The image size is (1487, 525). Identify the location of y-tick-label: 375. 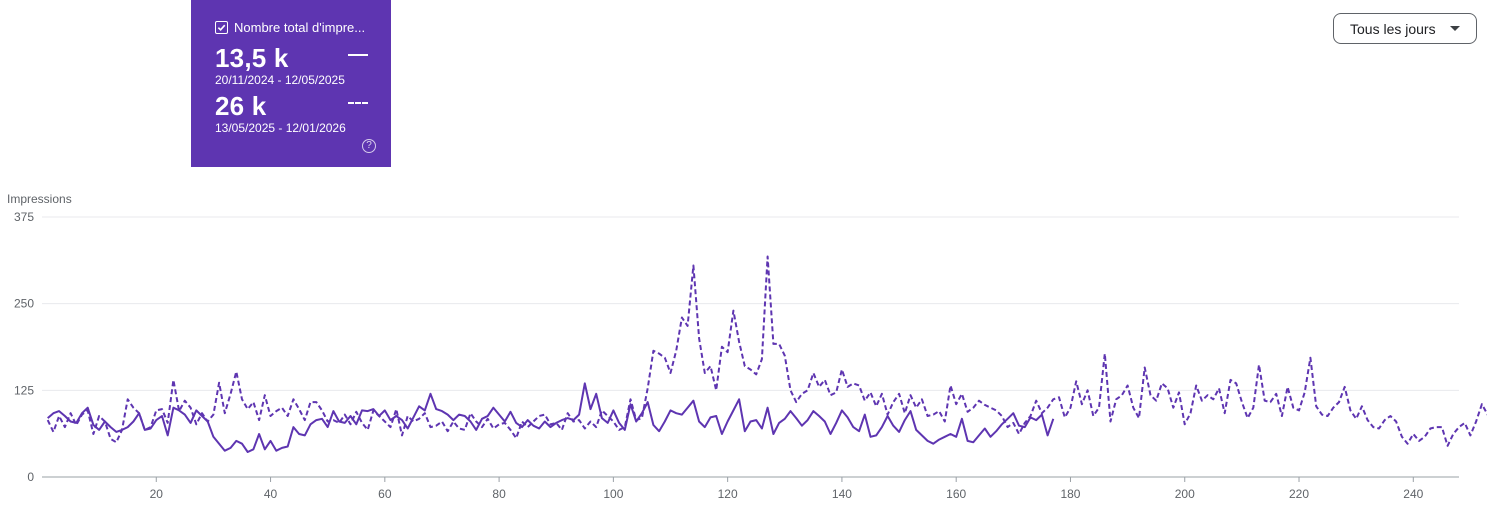
(24, 217).